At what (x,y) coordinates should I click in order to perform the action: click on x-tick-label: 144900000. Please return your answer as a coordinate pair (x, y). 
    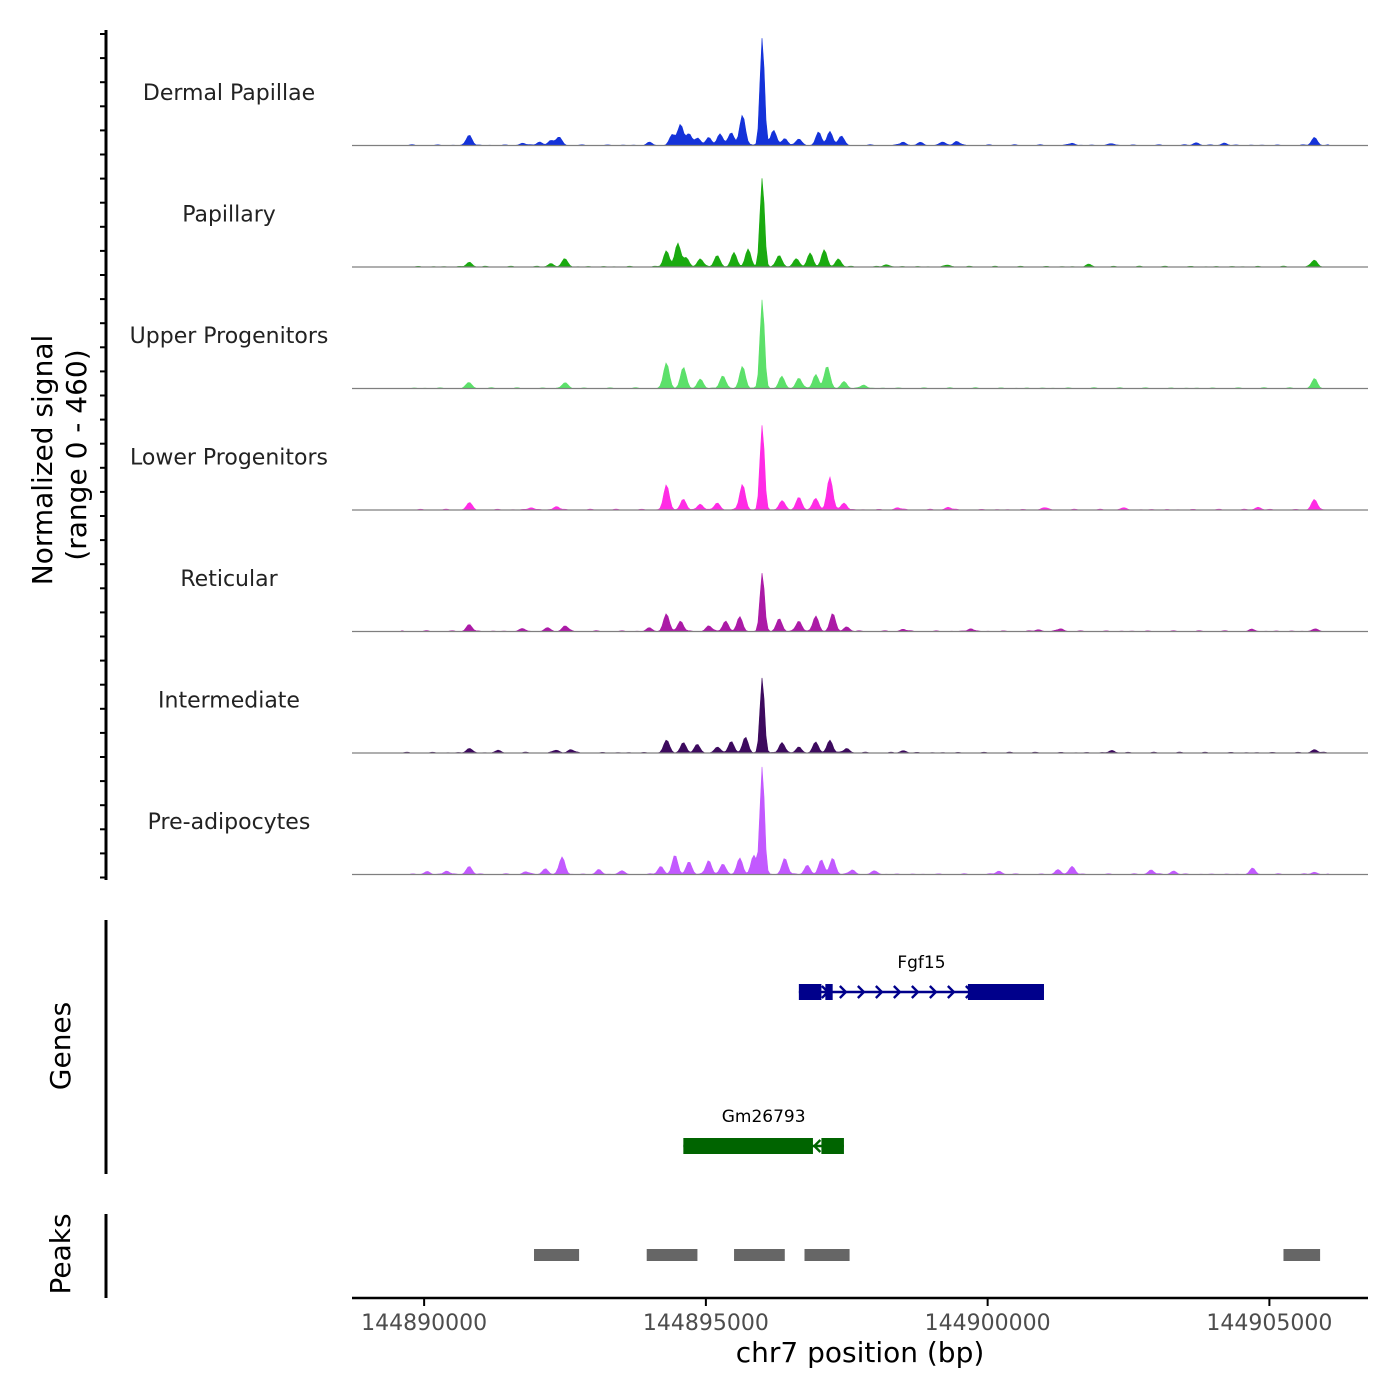
    Looking at the image, I should click on (988, 1323).